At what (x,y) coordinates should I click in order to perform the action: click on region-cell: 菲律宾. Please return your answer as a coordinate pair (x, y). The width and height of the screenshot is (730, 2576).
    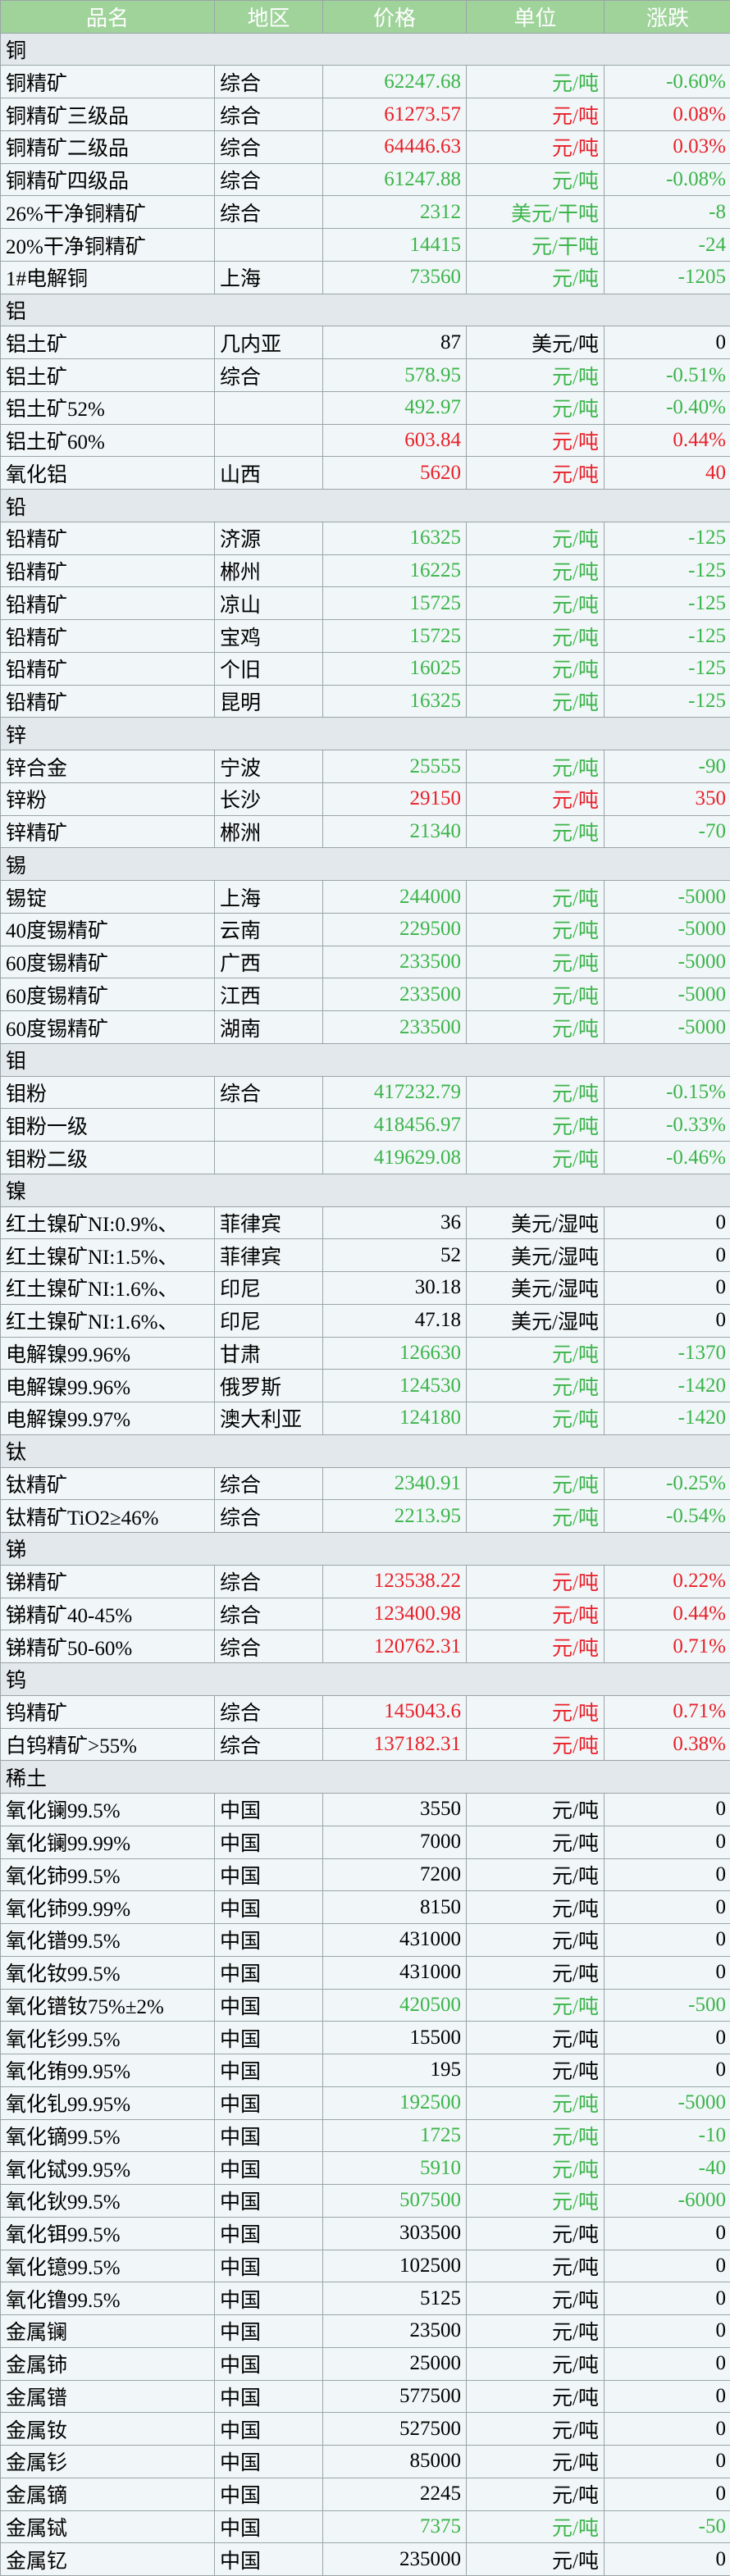
    Looking at the image, I should click on (268, 1255).